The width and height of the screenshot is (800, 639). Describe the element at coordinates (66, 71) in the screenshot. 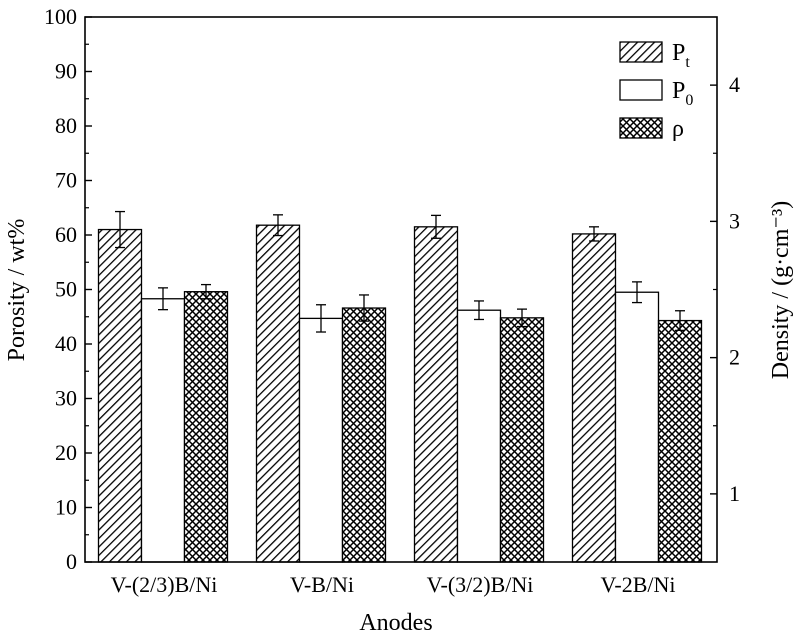

I see `left-tick-label: 90` at that location.